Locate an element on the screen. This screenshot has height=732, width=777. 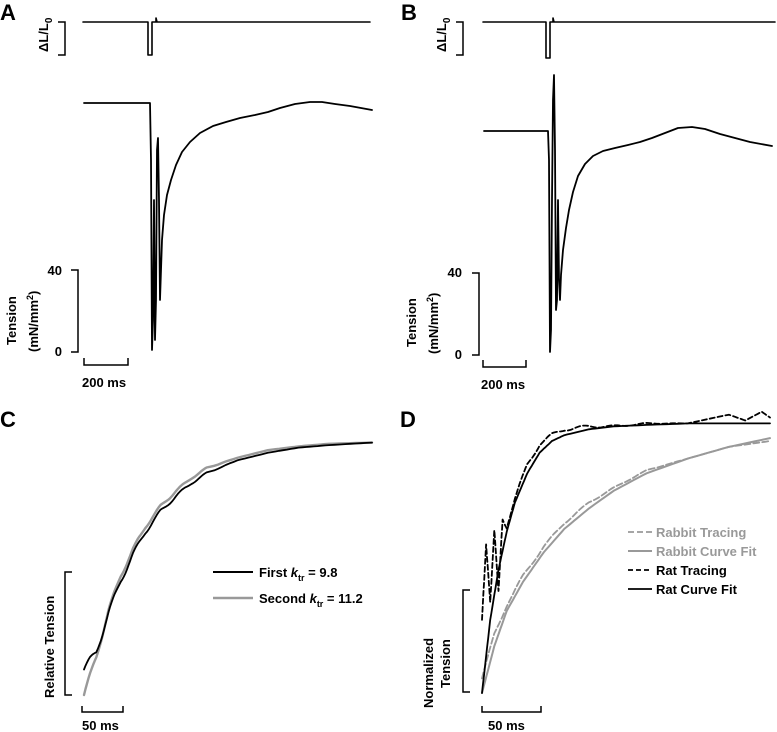
panel-b-tick-0: 0 is located at coordinates (458, 354).